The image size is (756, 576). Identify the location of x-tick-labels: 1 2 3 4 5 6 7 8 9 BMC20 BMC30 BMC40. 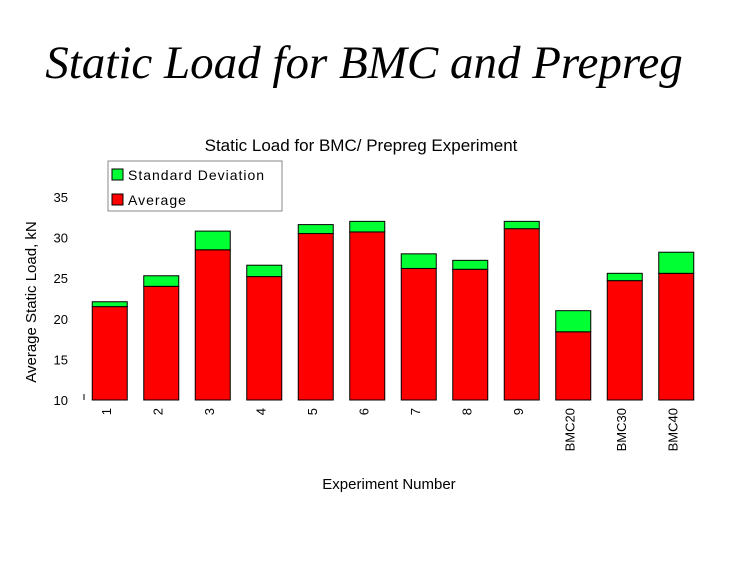
(390, 429).